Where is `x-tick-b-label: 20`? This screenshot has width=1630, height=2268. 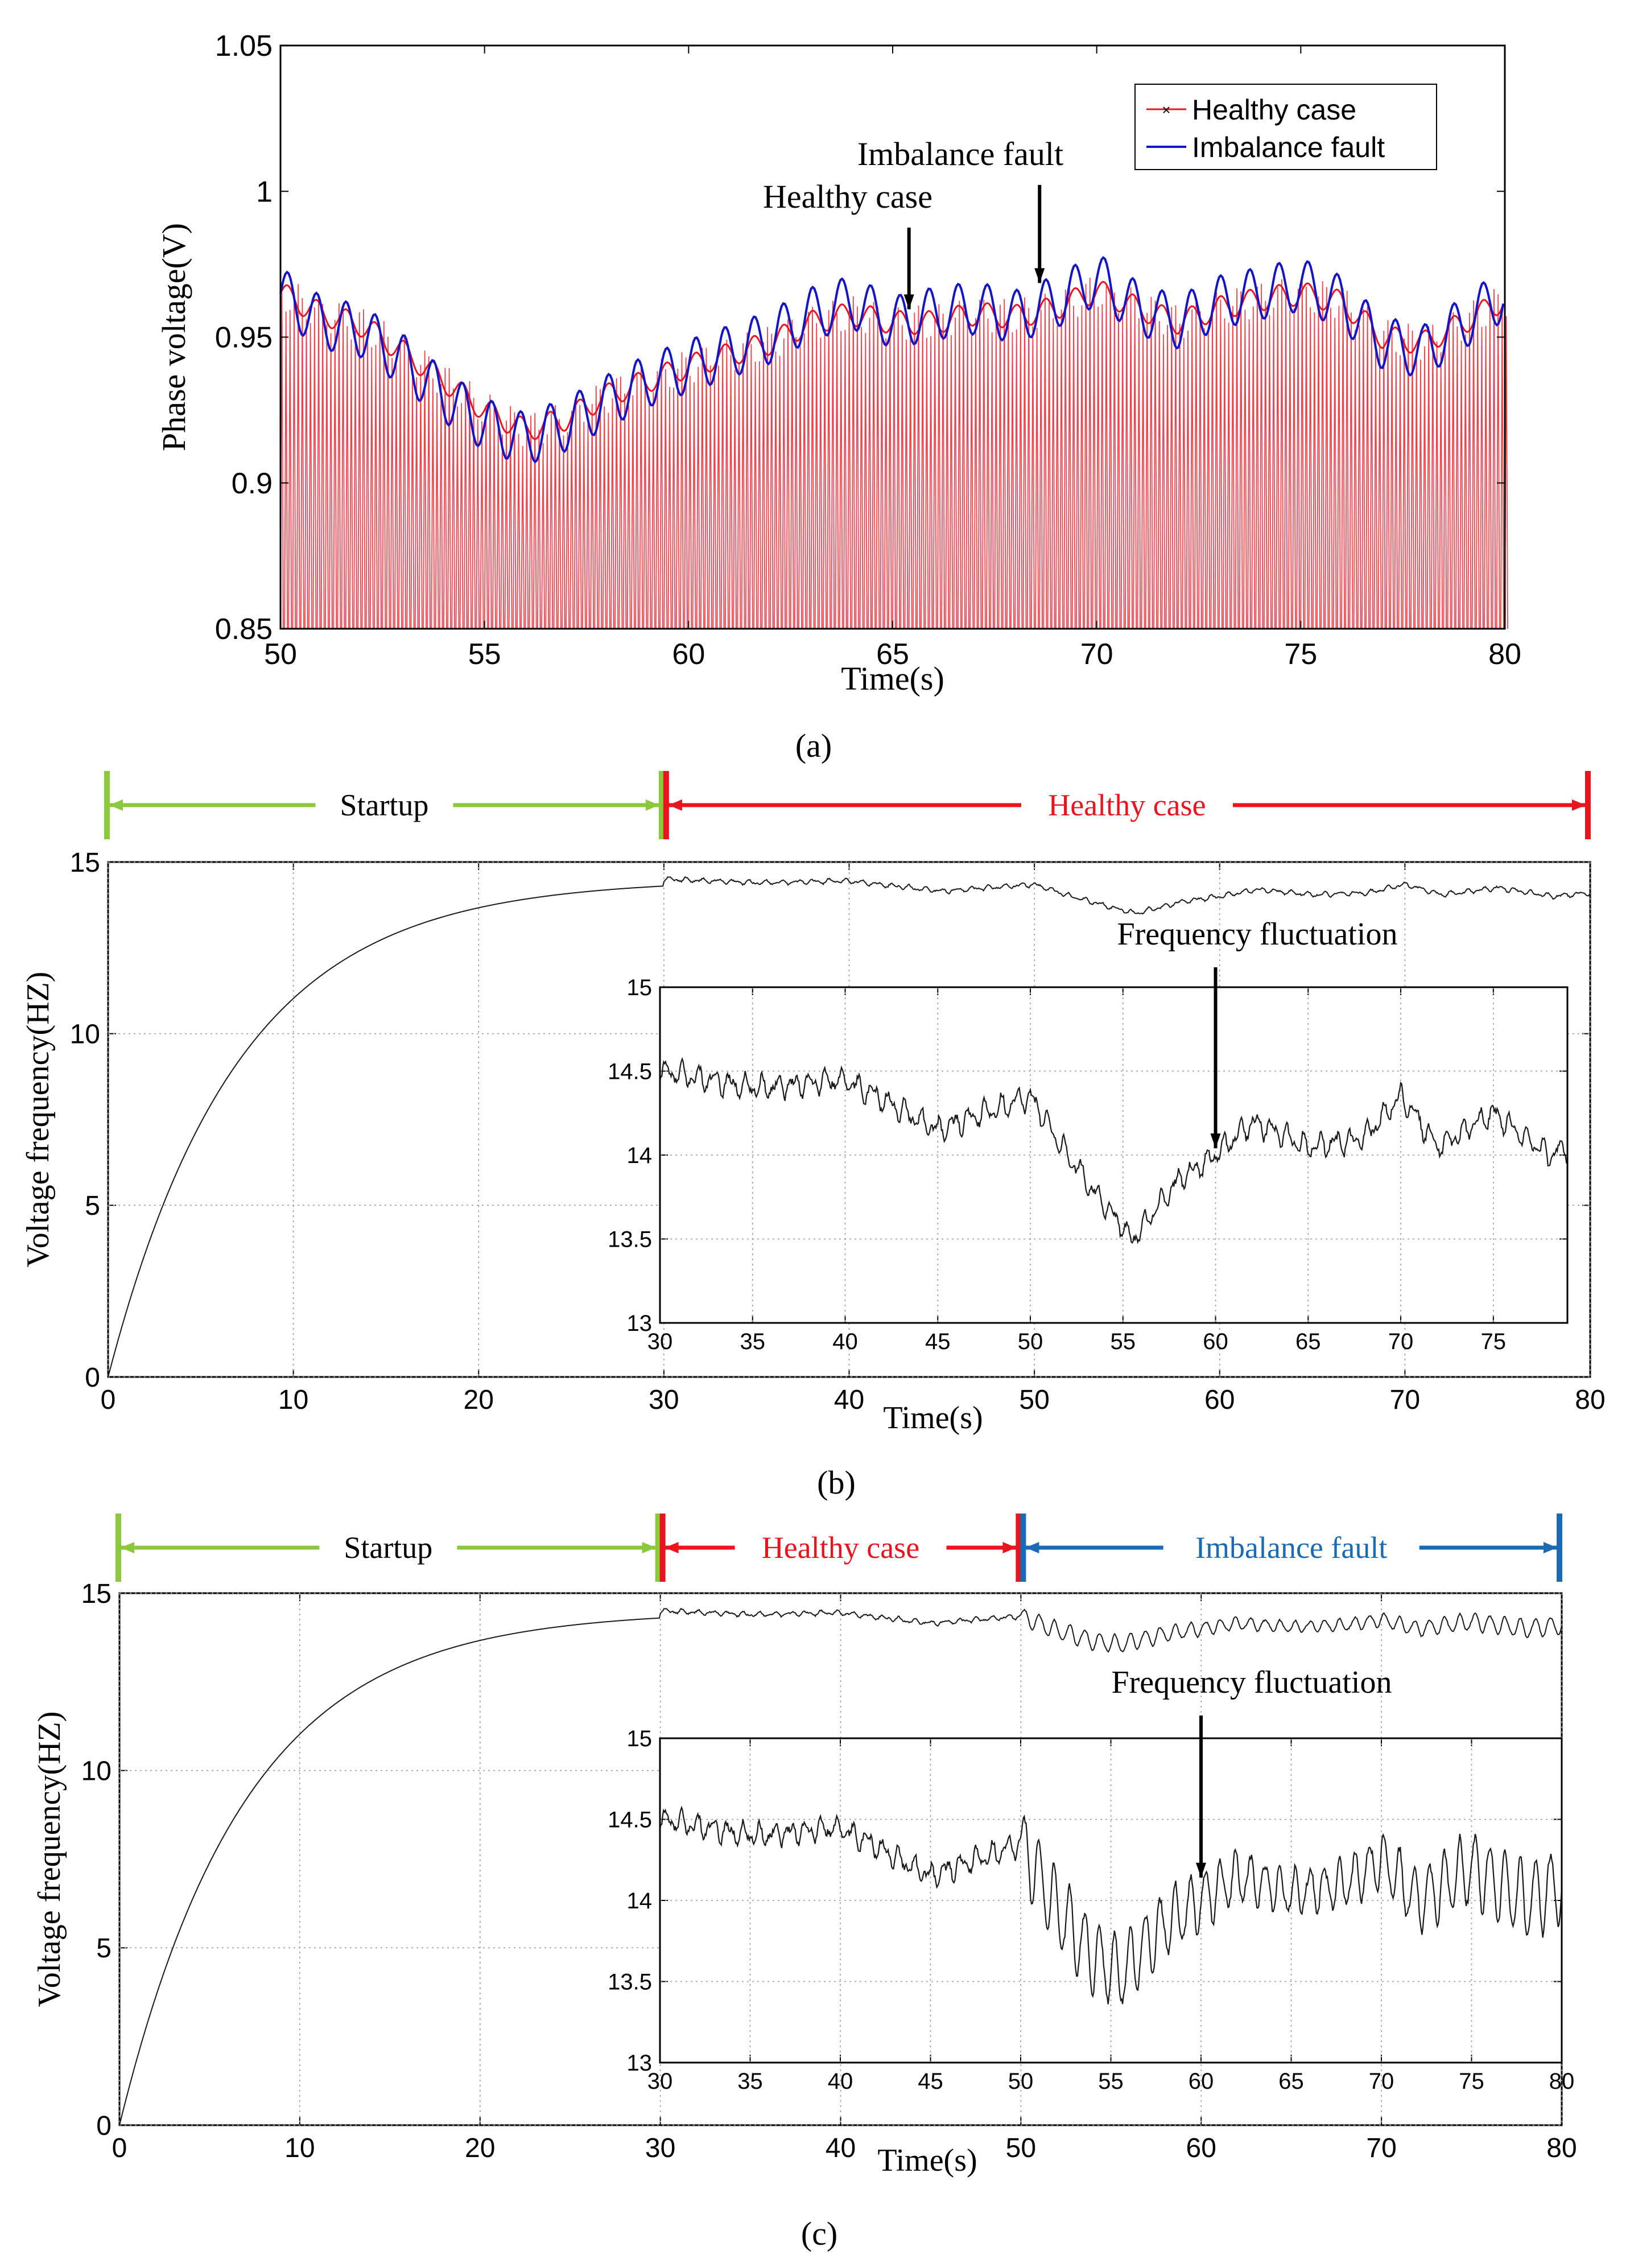 x-tick-b-label: 20 is located at coordinates (479, 1400).